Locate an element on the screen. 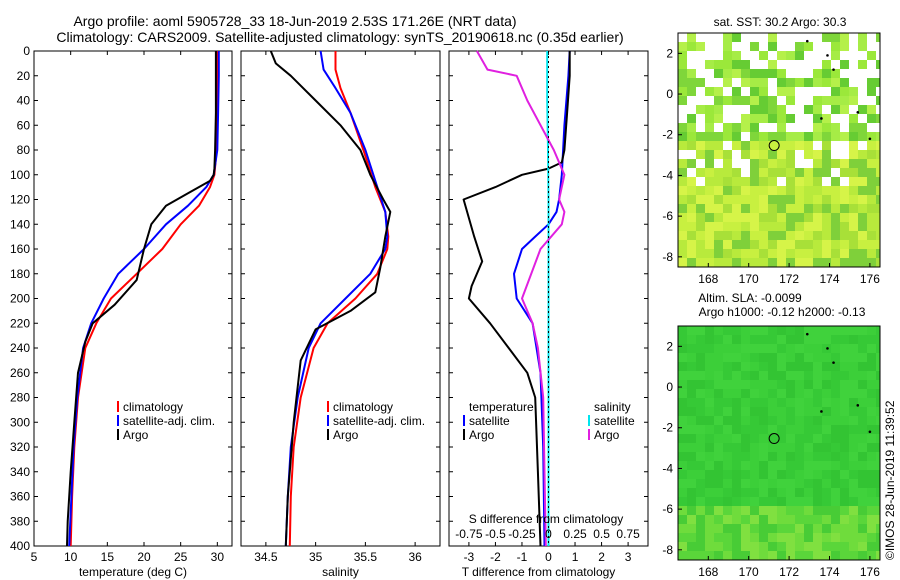  x-tick-label: 25 is located at coordinates (181, 557).